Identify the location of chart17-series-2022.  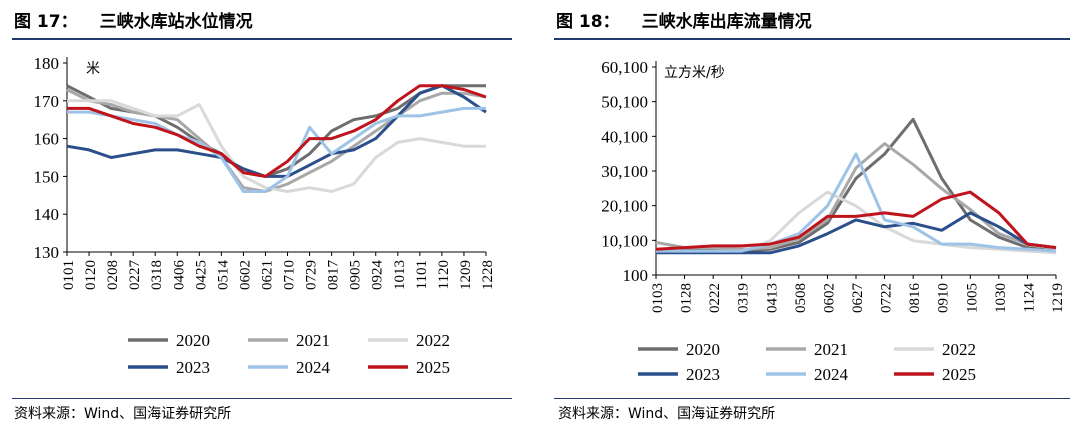
(276, 146).